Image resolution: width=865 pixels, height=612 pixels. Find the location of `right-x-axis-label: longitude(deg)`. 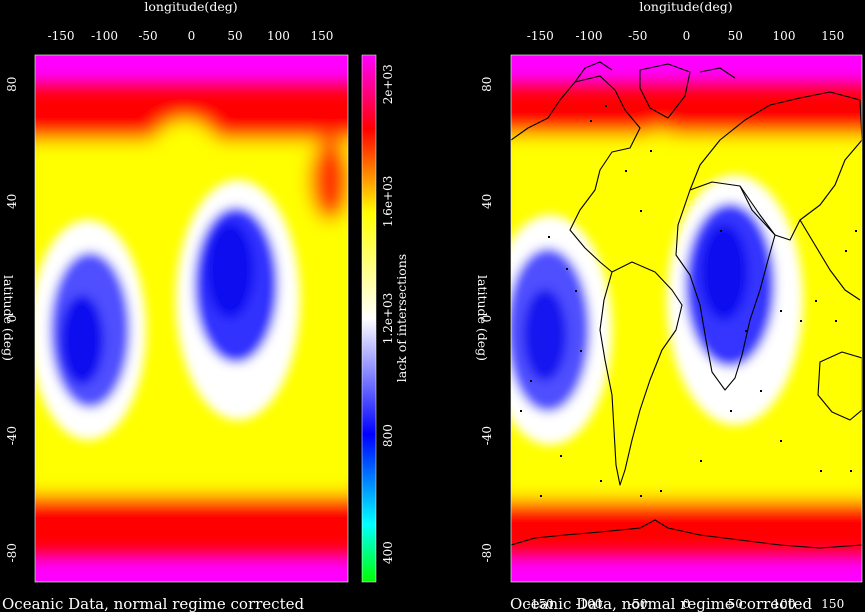

right-x-axis-label: longitude(deg) is located at coordinates (685, 7).